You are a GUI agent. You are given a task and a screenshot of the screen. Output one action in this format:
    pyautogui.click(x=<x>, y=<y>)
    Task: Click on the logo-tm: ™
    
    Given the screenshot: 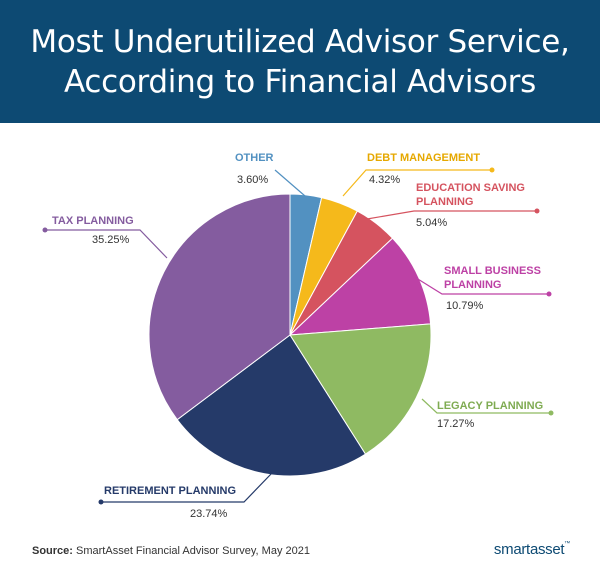 What is the action you would take?
    pyautogui.click(x=567, y=544)
    